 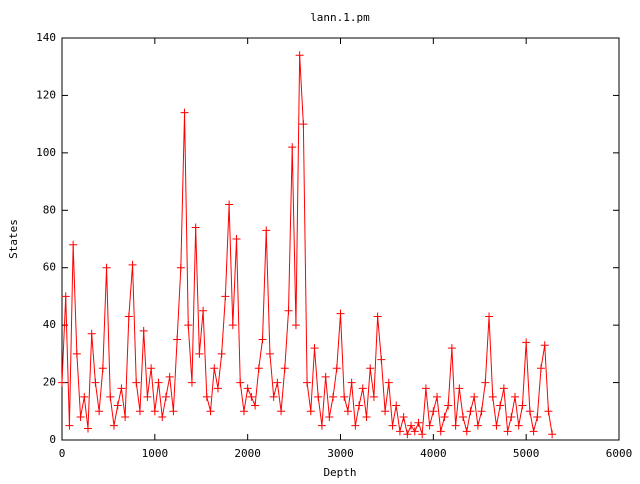 I want to click on y-tick-label: 80, so click(x=49, y=209).